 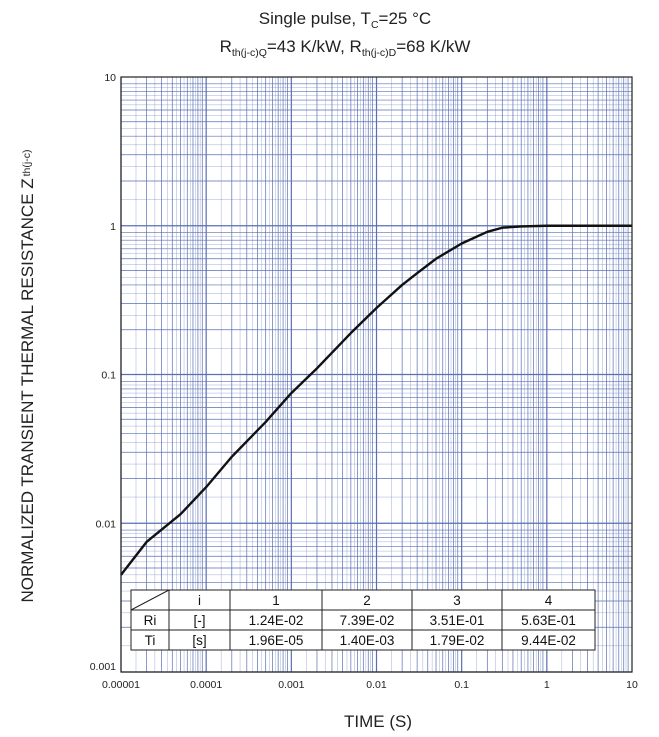 What do you see at coordinates (345, 20) in the screenshot?
I see `chart-title-line-1: Single pulse, TC=25 °C` at bounding box center [345, 20].